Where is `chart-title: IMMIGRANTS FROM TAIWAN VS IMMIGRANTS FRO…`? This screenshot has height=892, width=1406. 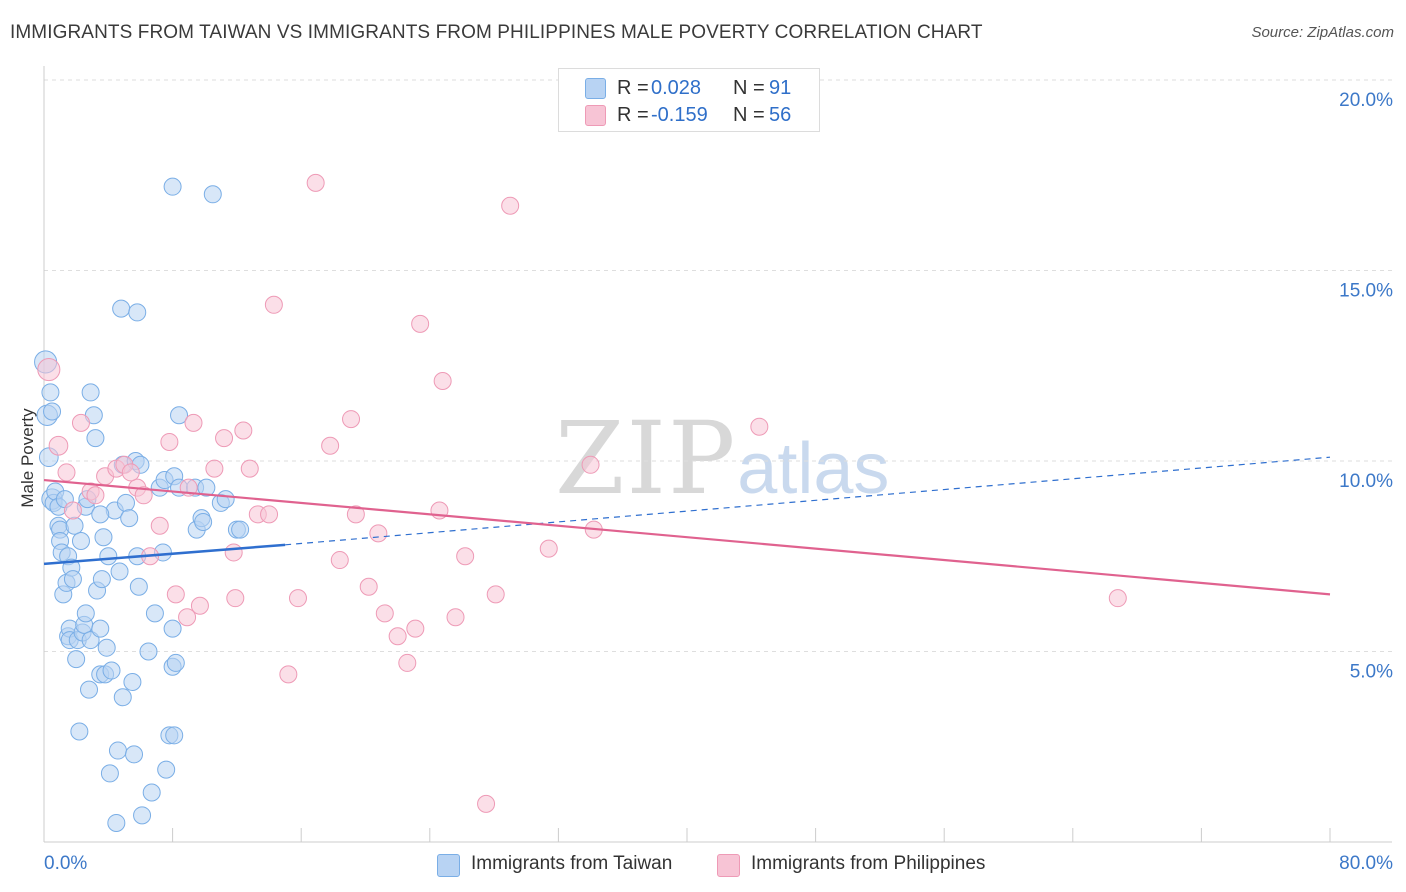
chart-title: IMMIGRANTS FROM TAIWAN VS IMMIGRANTS FRO… is located at coordinates (496, 32).